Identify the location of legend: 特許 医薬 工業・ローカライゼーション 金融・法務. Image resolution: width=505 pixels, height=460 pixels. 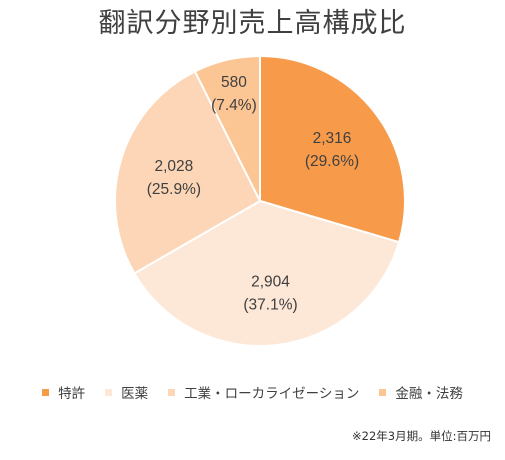
(252, 392).